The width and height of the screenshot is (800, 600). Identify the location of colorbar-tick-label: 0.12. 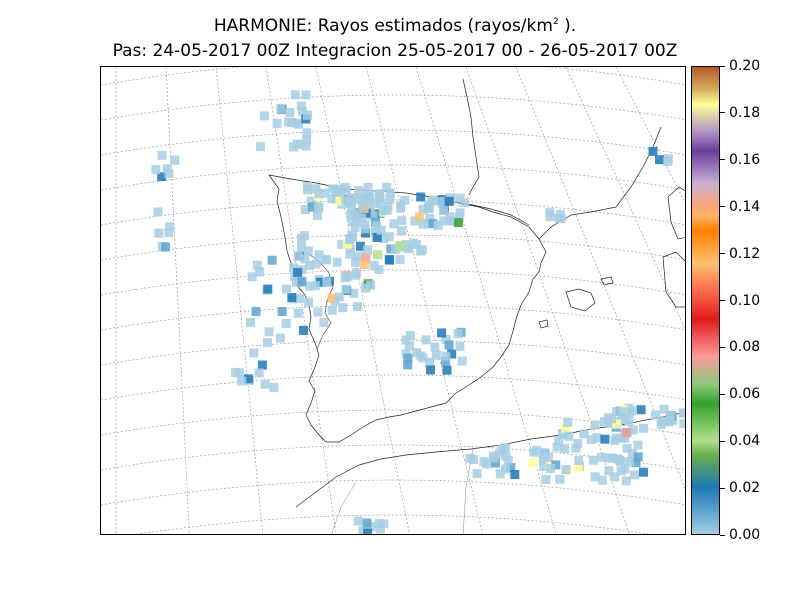
(745, 253).